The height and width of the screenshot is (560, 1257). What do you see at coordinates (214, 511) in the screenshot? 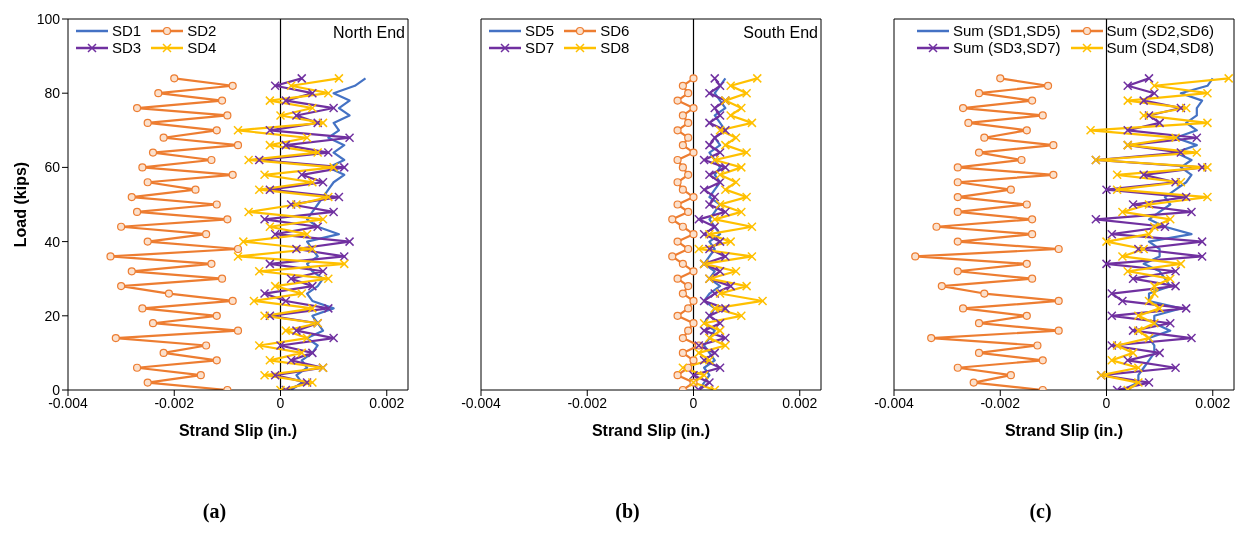
I see `text: (a)` at bounding box center [214, 511].